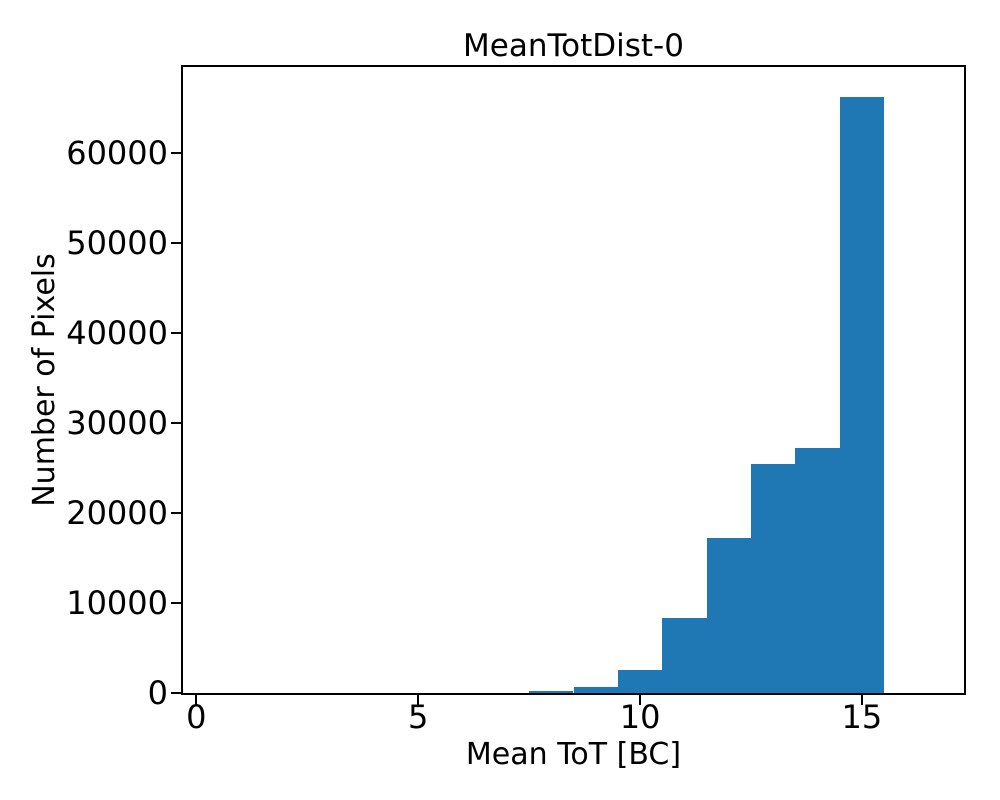 The width and height of the screenshot is (1000, 800). Describe the element at coordinates (640, 717) in the screenshot. I see `x-tick-label: 10` at that location.